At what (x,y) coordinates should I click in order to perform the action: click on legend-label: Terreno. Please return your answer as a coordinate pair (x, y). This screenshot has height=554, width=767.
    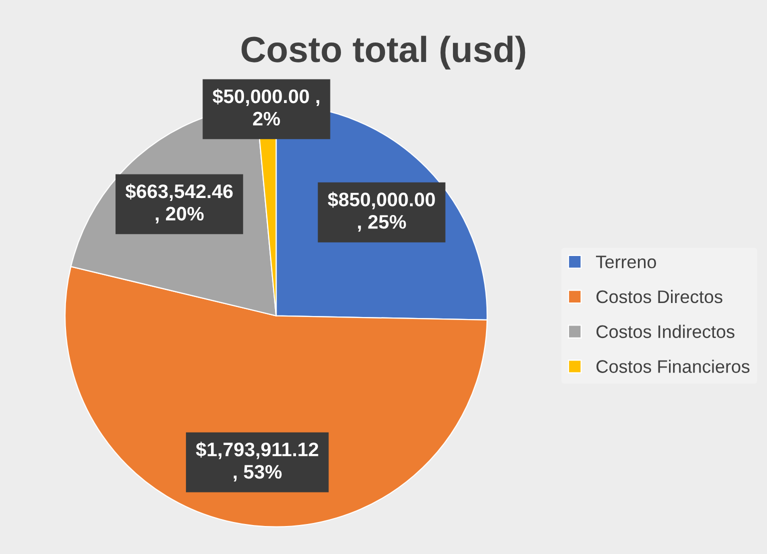
    Looking at the image, I should click on (626, 262).